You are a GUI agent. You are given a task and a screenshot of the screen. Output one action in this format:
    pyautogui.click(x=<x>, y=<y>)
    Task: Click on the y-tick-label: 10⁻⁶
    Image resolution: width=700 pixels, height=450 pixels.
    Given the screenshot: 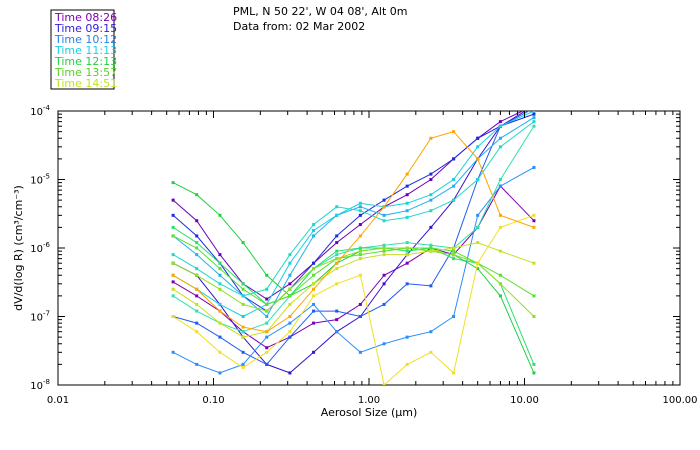 What is the action you would take?
    pyautogui.click(x=40, y=248)
    